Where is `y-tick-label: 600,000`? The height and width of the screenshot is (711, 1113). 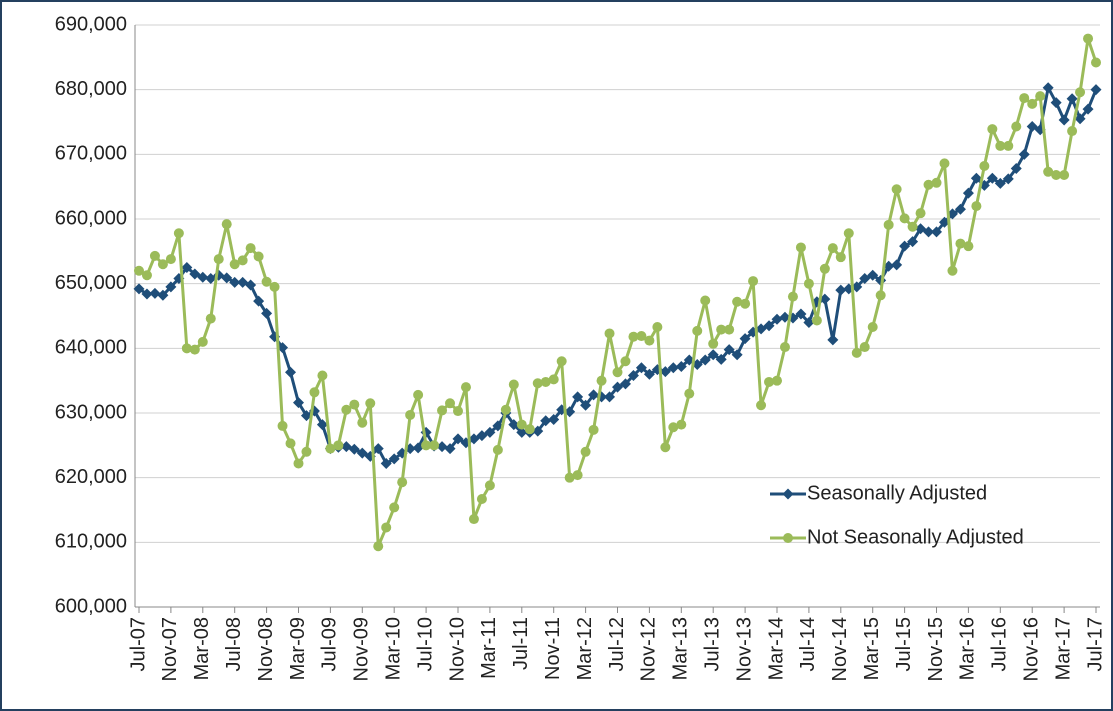
y-tick-label: 600,000 is located at coordinates (91, 606).